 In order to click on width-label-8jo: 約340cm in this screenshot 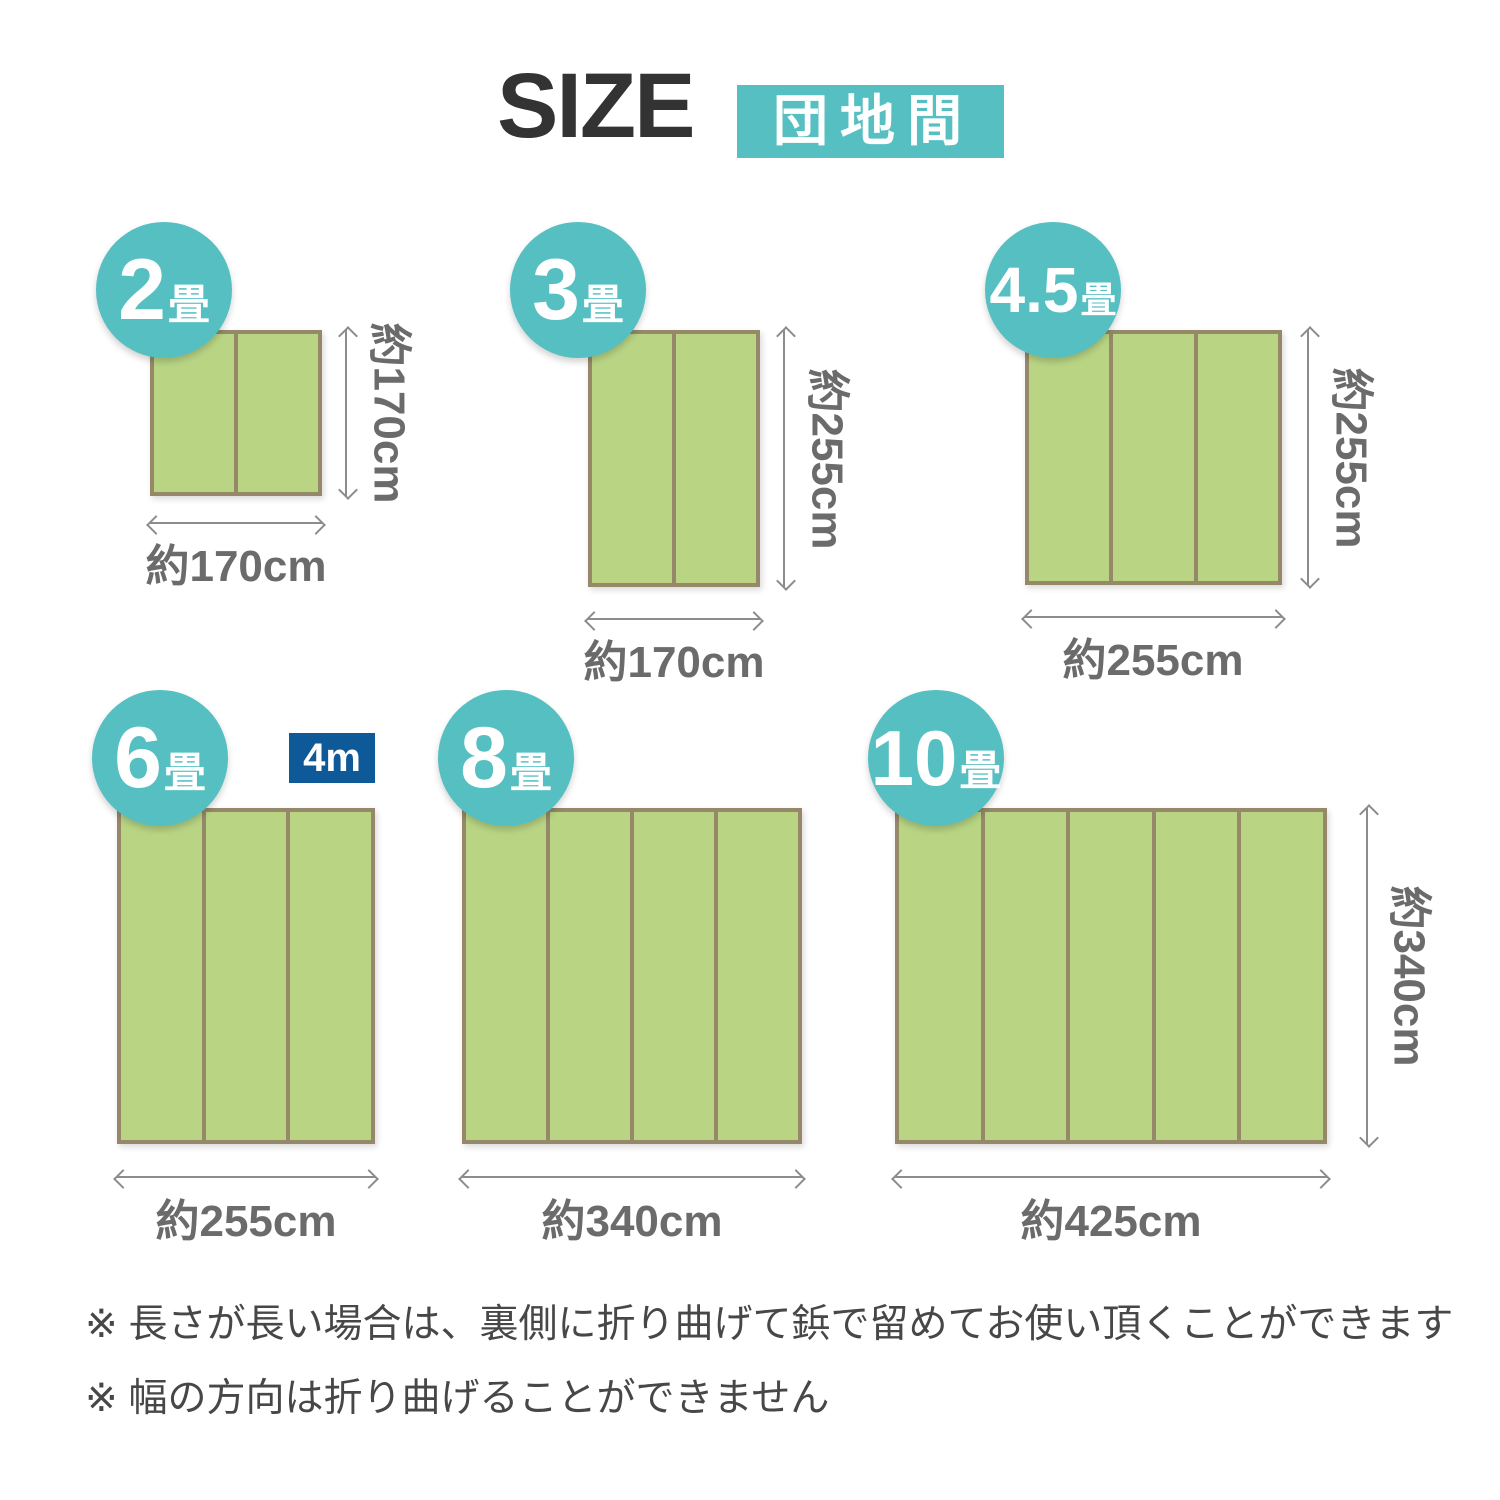, I will do `click(632, 1221)`.